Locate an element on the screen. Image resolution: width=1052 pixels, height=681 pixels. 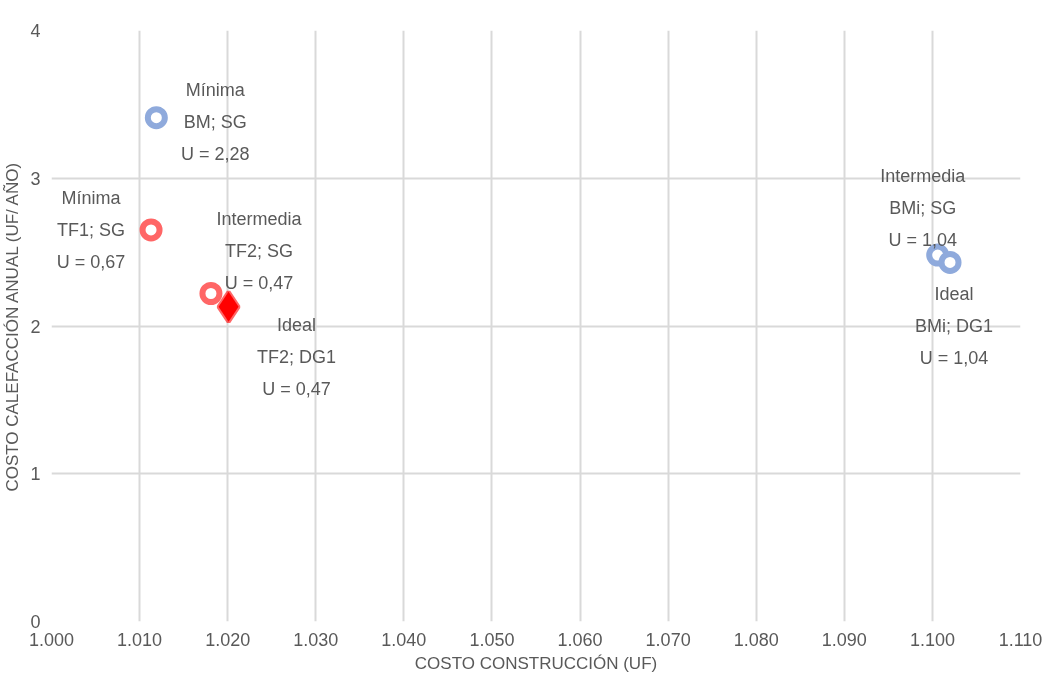
y-axis-title: COSTO CALEFACCIÓN ANUAL (UF/ AÑO) is located at coordinates (13, 327).